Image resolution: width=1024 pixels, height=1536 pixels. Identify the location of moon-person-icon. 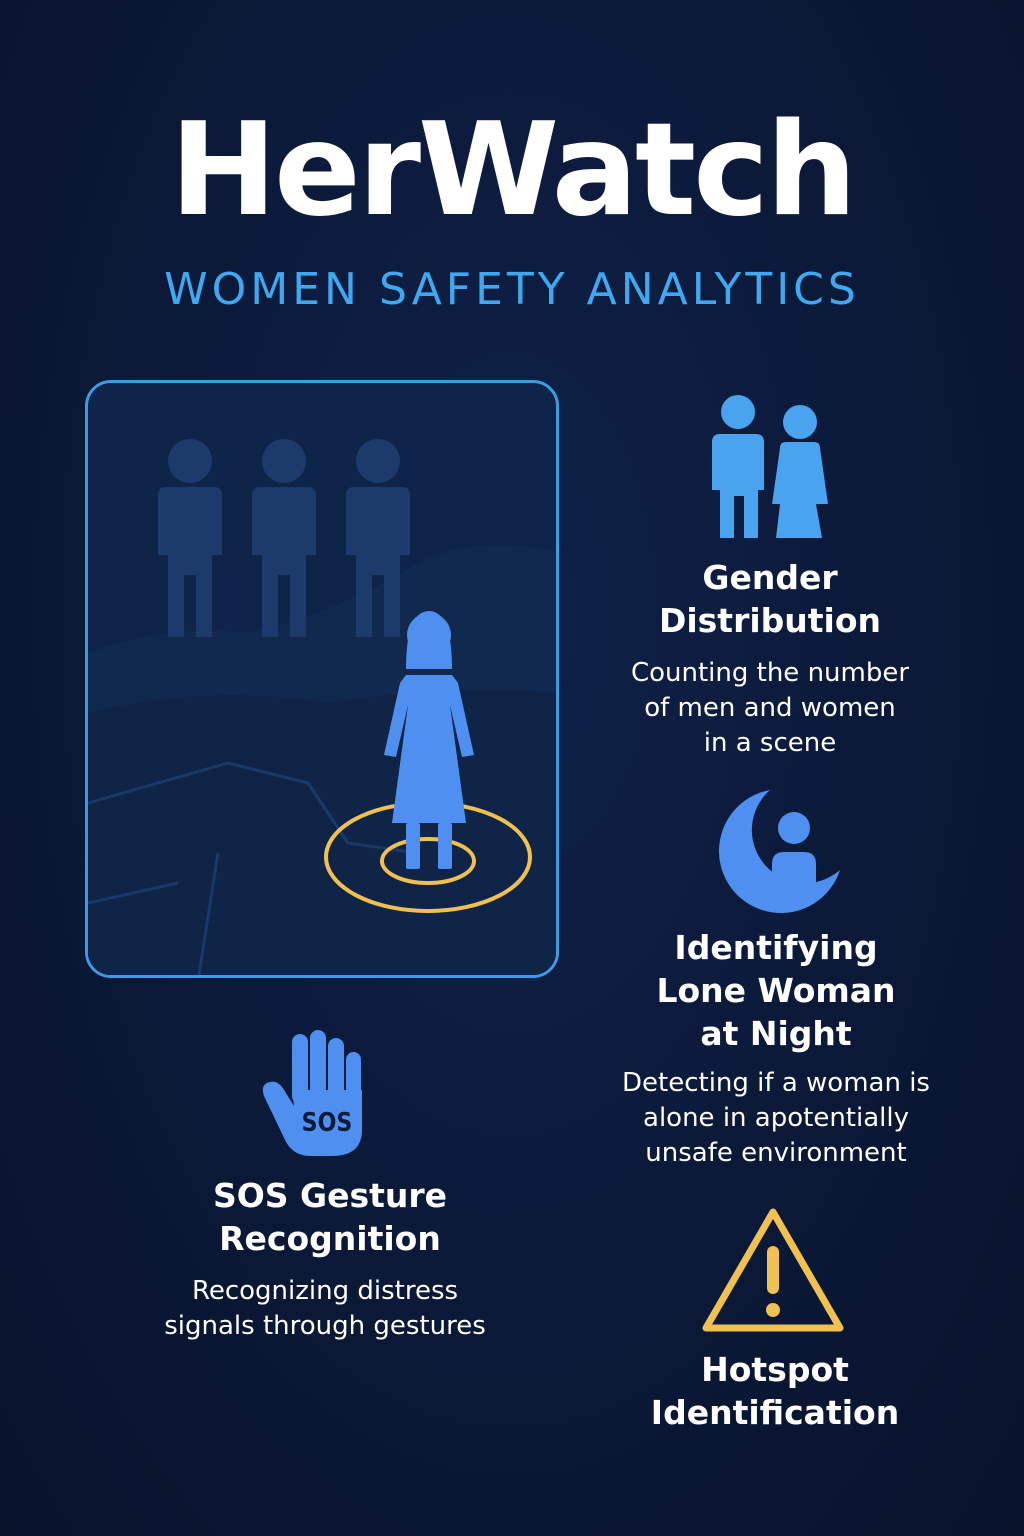
(779, 852).